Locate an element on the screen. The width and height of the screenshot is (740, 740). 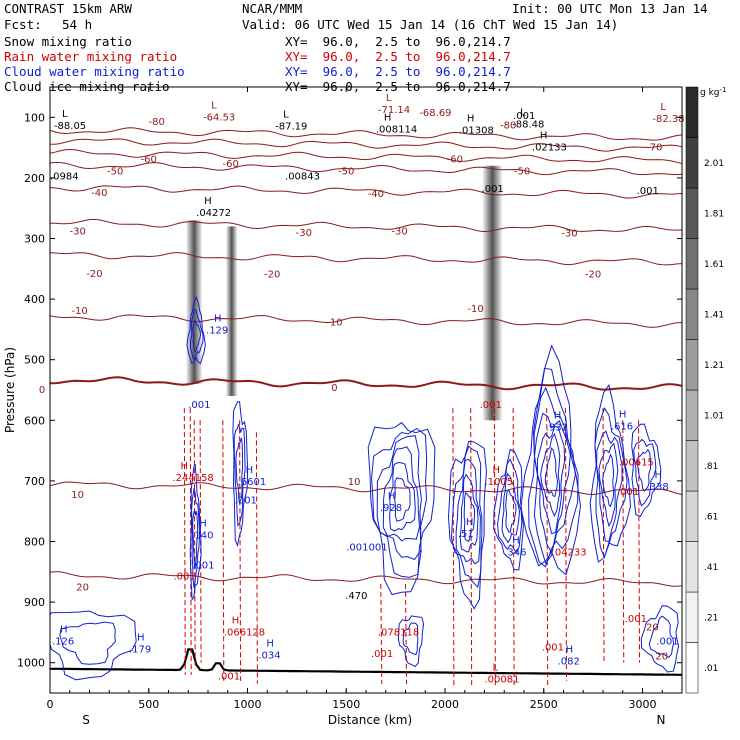
extremum-value: -88.05 is located at coordinates (70, 126).